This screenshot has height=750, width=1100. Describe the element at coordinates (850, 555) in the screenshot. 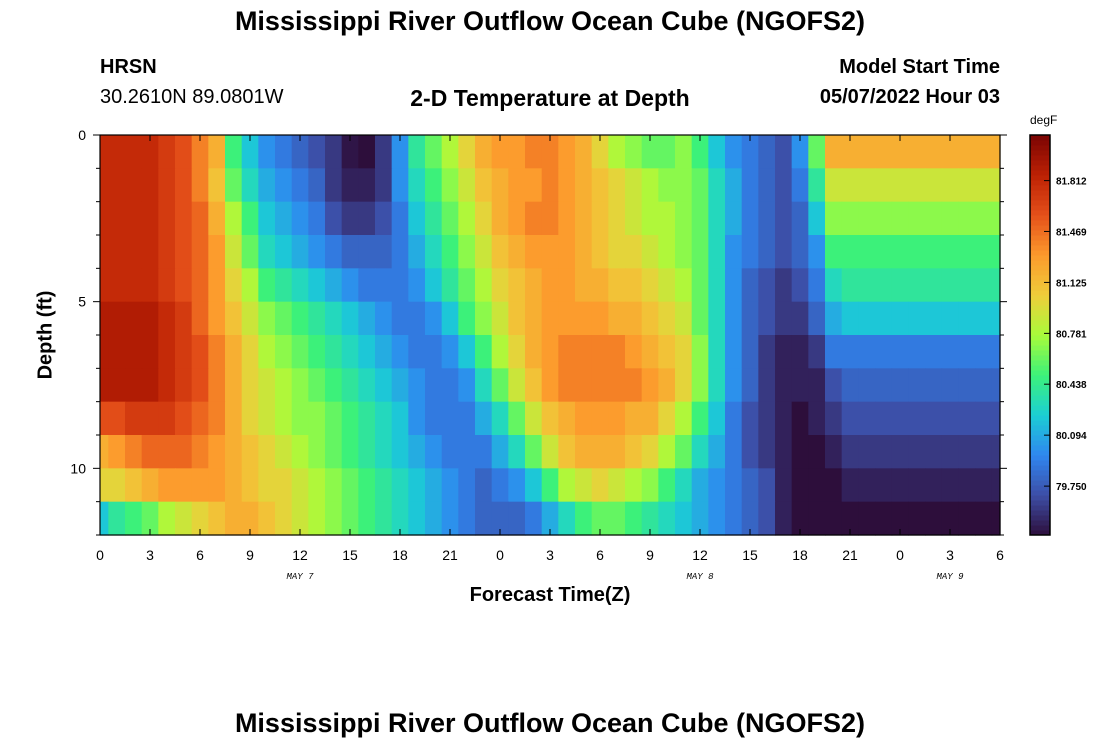

I see `x-tick-label: 21` at that location.